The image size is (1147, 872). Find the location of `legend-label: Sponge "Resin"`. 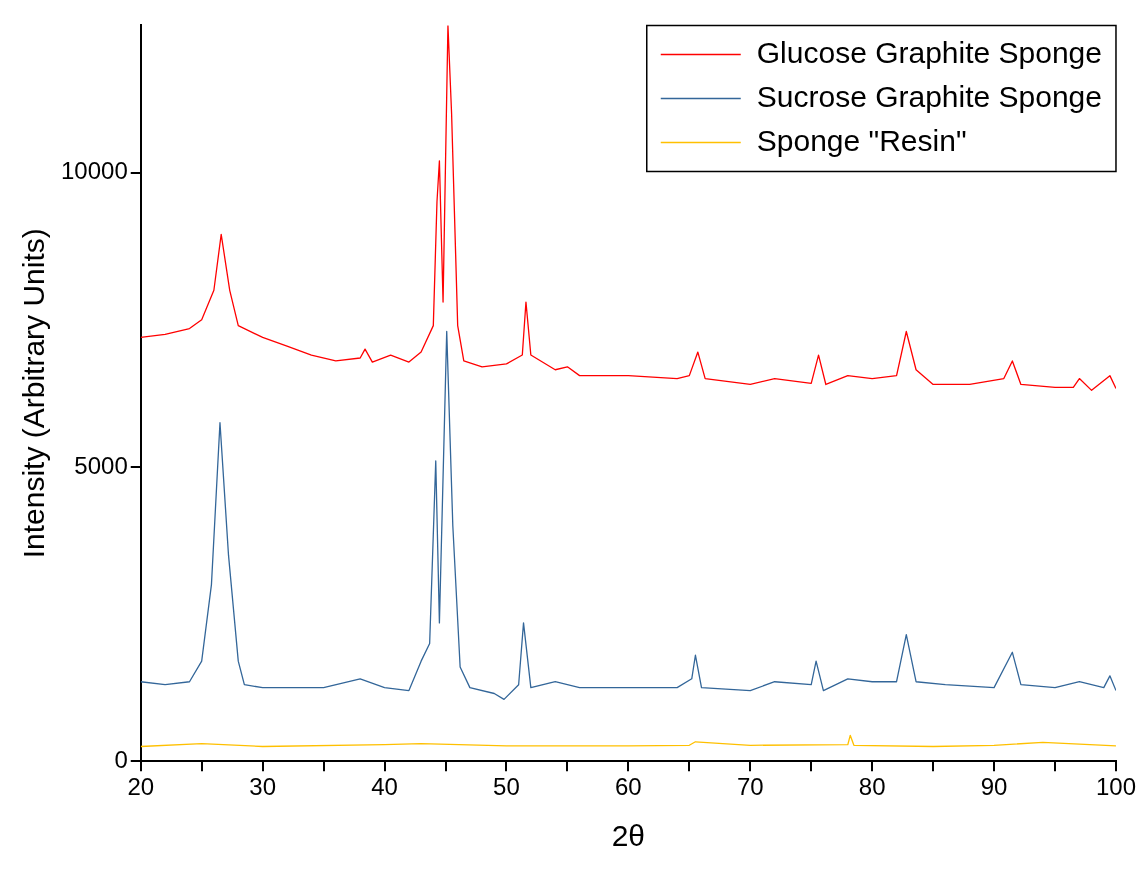

legend-label: Sponge "Resin" is located at coordinates (861, 140).